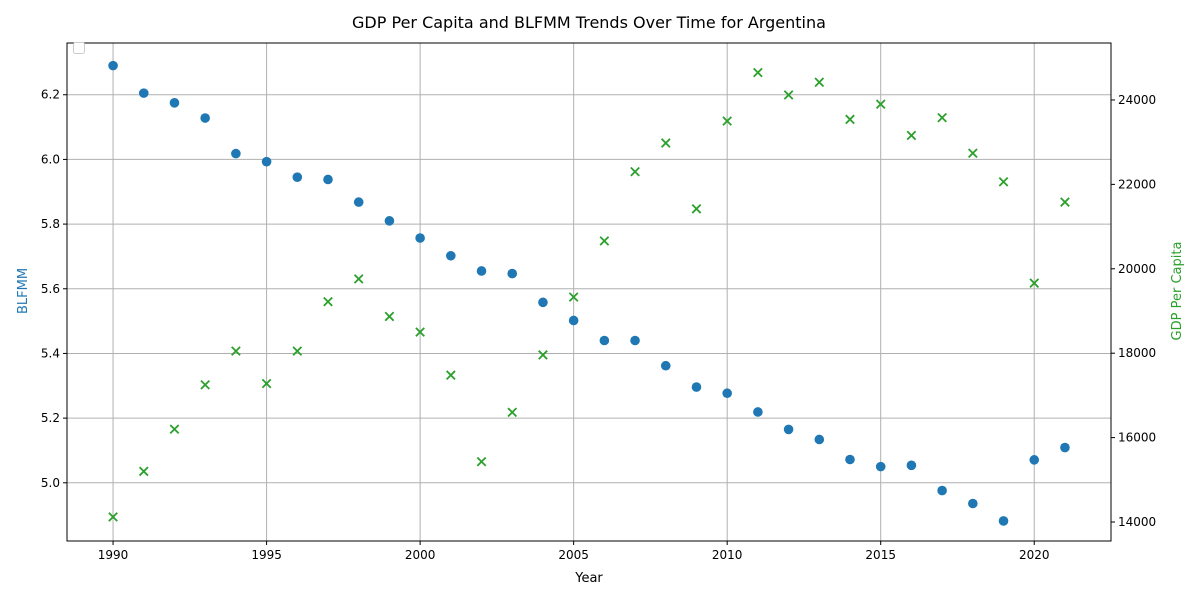 Image resolution: width=1200 pixels, height=600 pixels. What do you see at coordinates (50, 95) in the screenshot?
I see `y-left-tick-label: 6.2` at bounding box center [50, 95].